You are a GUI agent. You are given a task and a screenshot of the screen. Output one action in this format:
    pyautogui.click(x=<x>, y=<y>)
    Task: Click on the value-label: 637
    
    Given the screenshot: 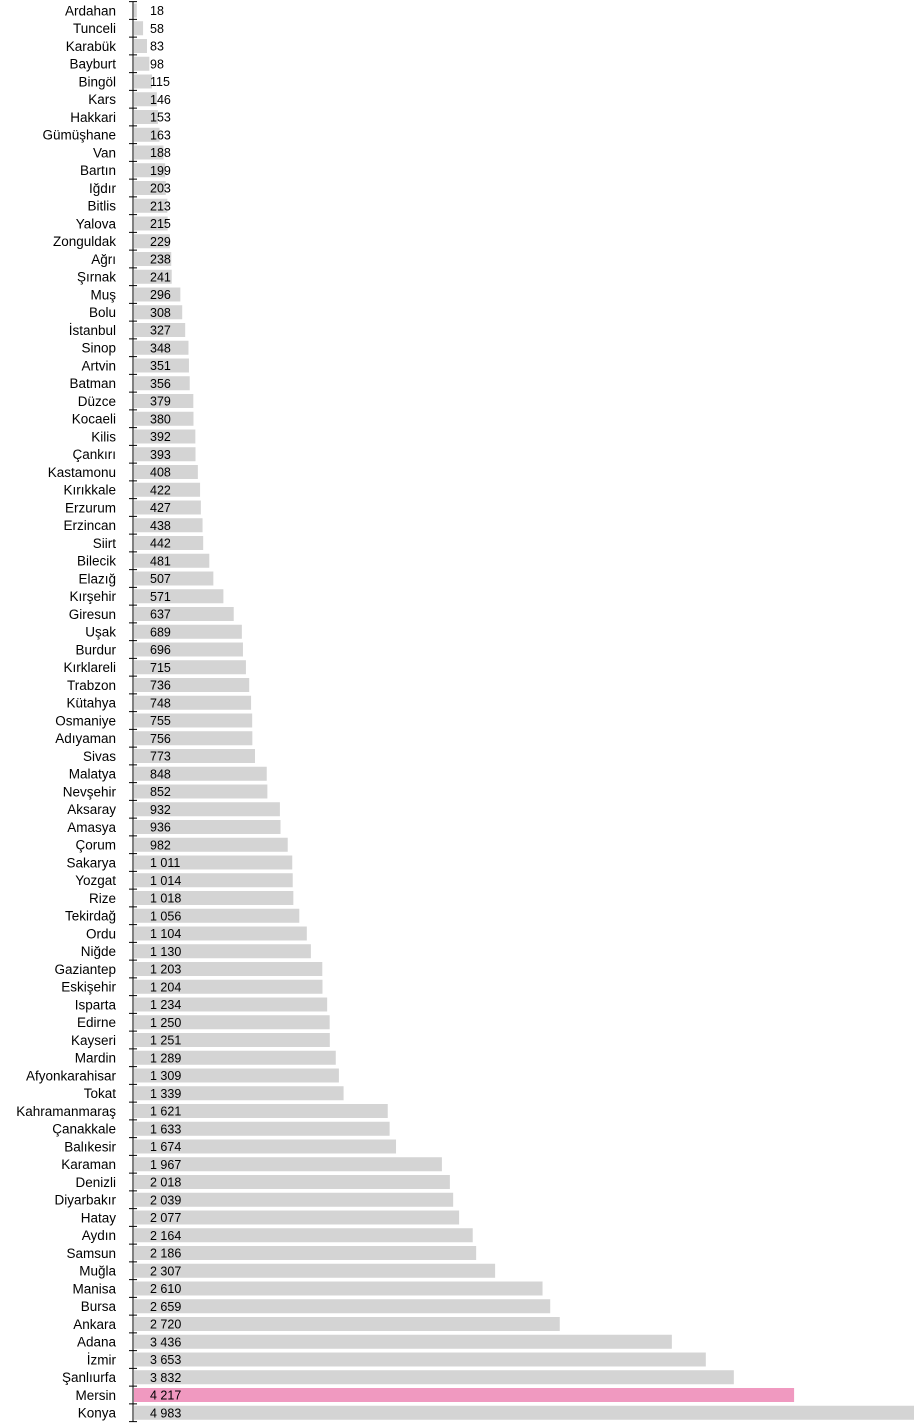 What is the action you would take?
    pyautogui.click(x=160, y=615)
    